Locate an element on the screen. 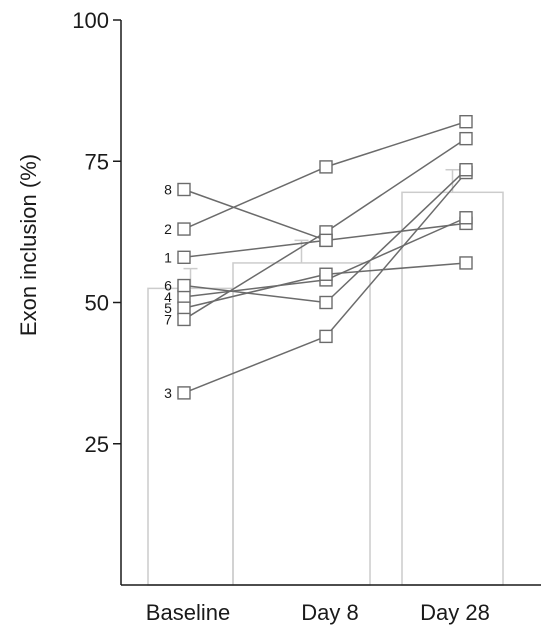  y-ticks-layer: 25 50 75 100 is located at coordinates (96, 232).